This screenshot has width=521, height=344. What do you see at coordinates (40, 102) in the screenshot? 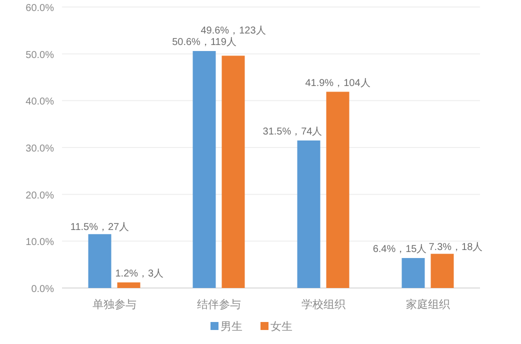
I see `y-tick-label: 40.0%` at bounding box center [40, 102].